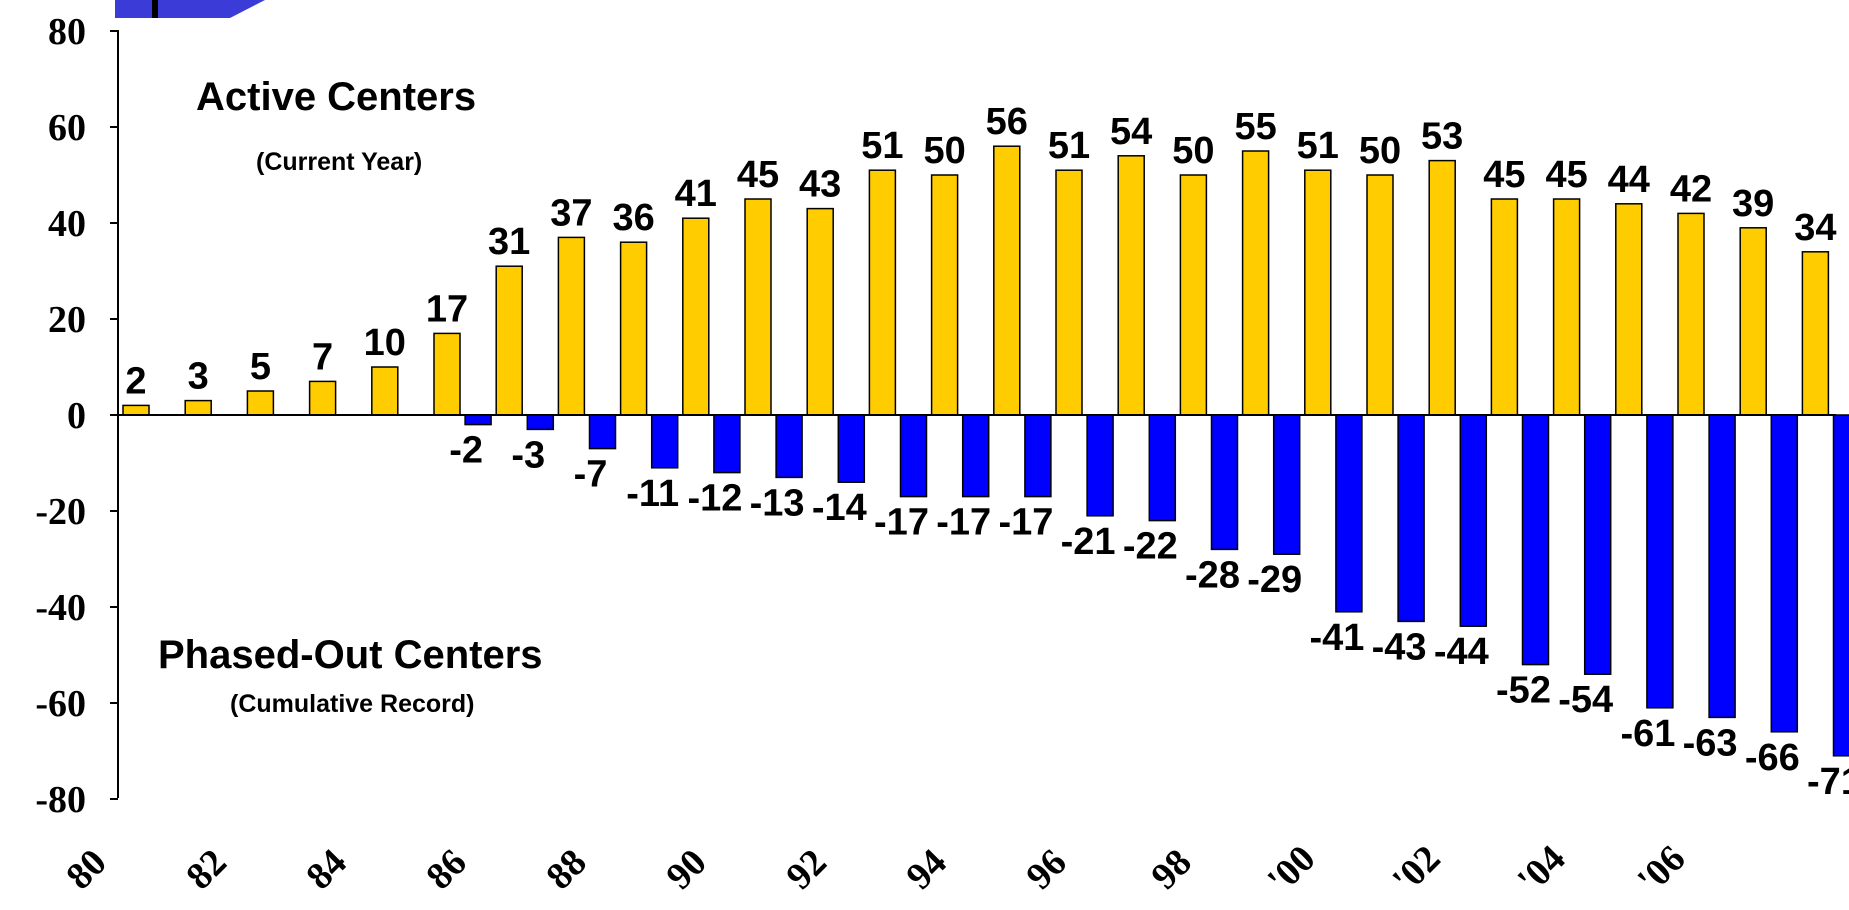 The image size is (1849, 910). Describe the element at coordinates (1007, 122) in the screenshot. I see `active-centers-data-label: 56` at that location.